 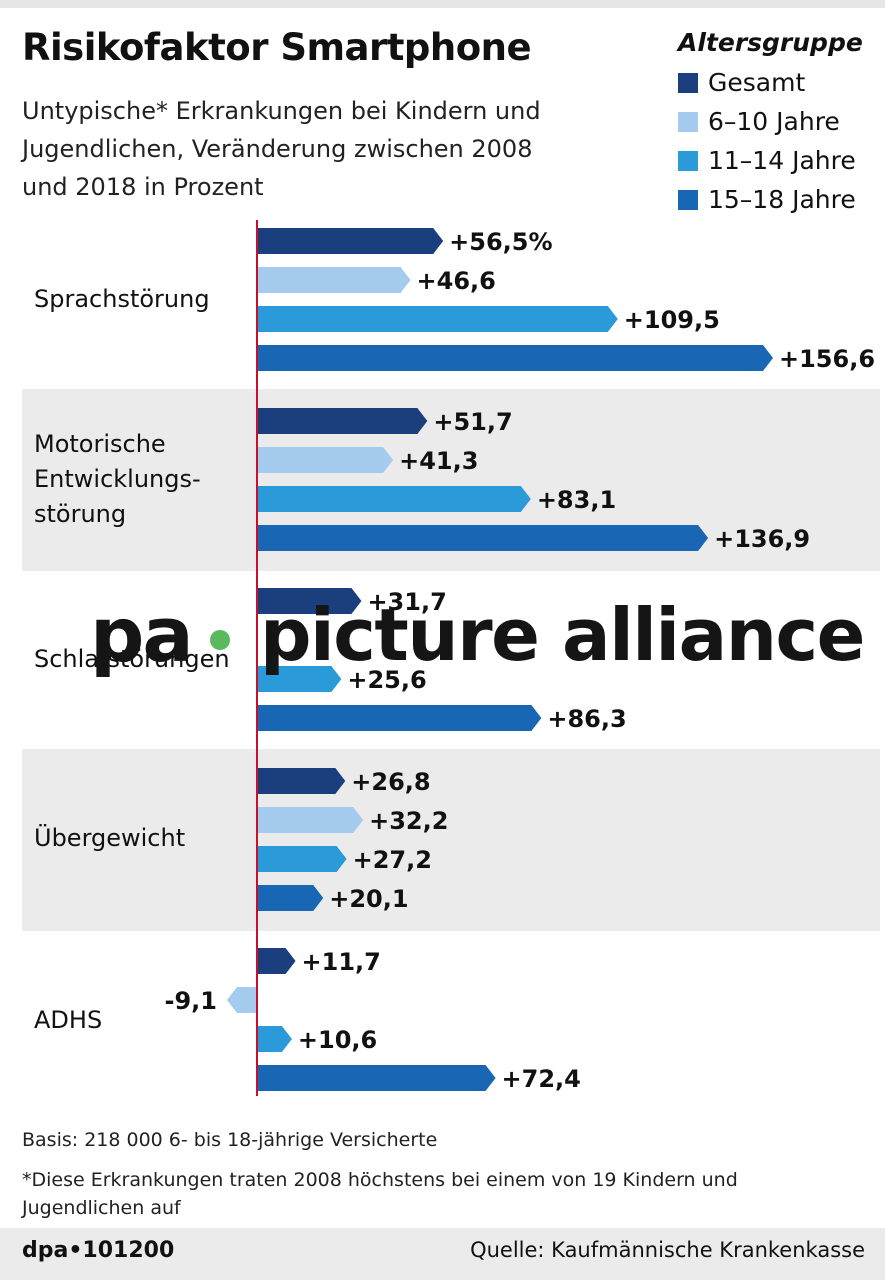 What do you see at coordinates (586, 719) in the screenshot?
I see `bar-value-label: +86,3` at bounding box center [586, 719].